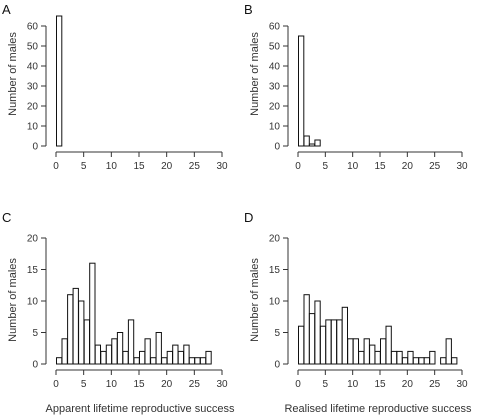  Describe the element at coordinates (140, 379) in the screenshot. I see `panel-c-xticks: 0 5 10 15 20 25 30` at that location.